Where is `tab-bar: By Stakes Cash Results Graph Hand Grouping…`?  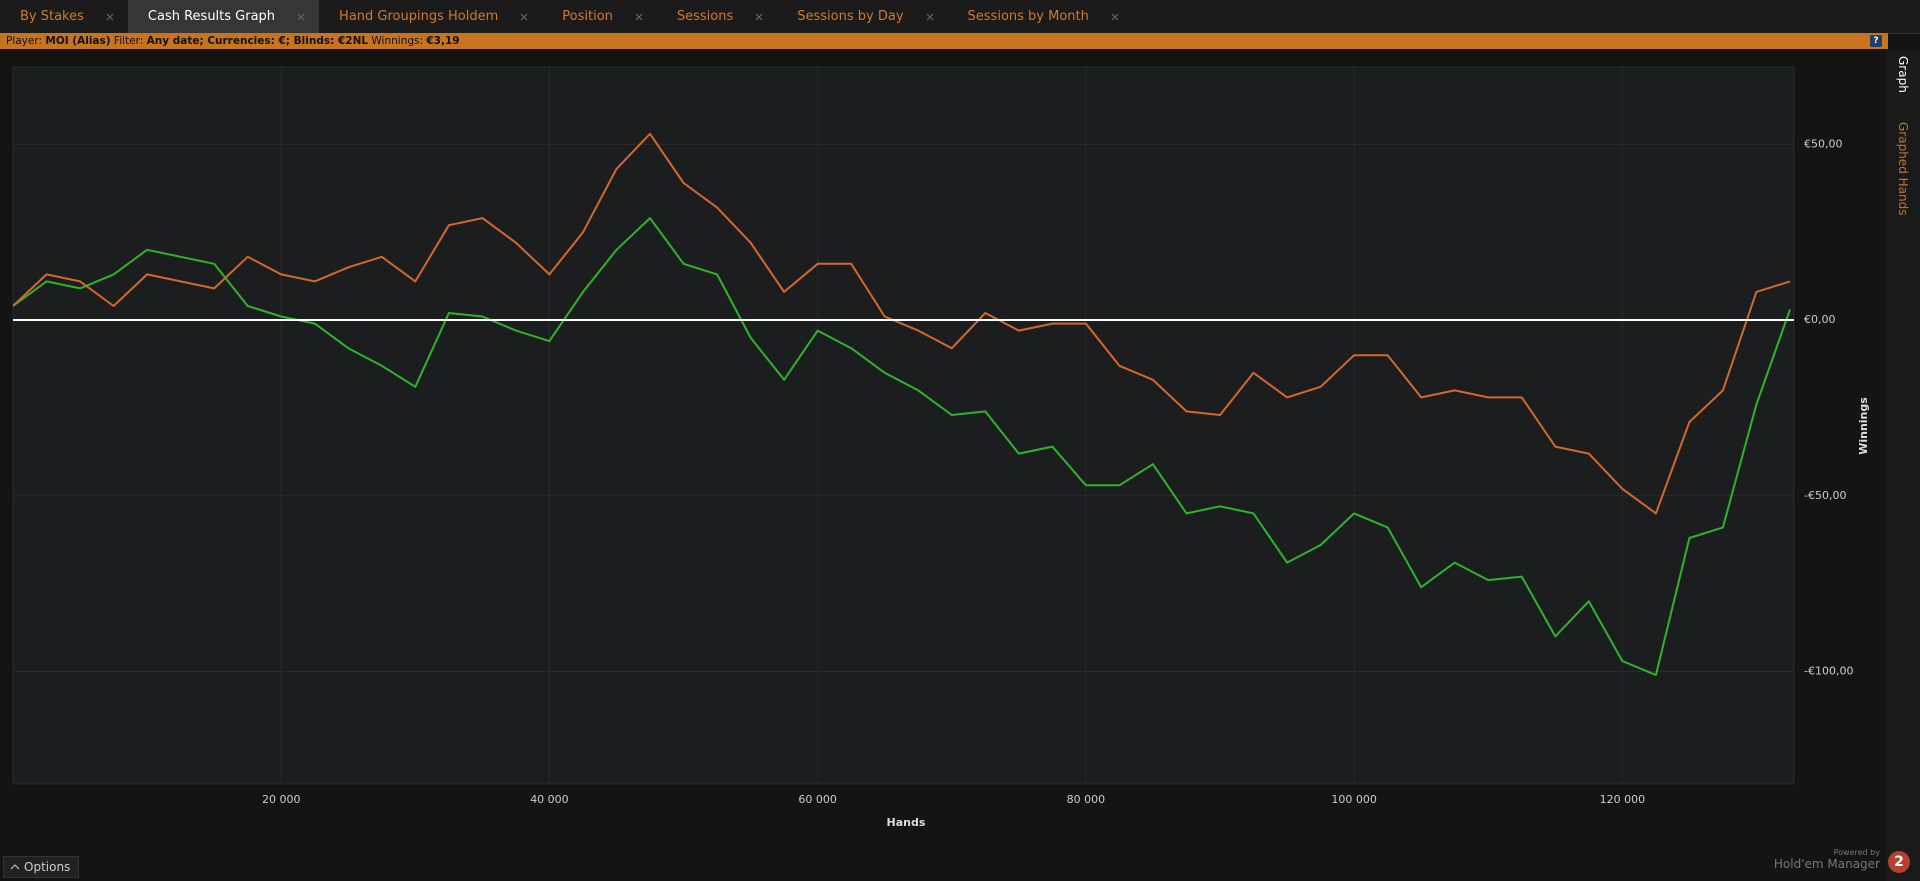 tab-bar: By Stakes Cash Results Graph Hand Grouping… is located at coordinates (960, 17).